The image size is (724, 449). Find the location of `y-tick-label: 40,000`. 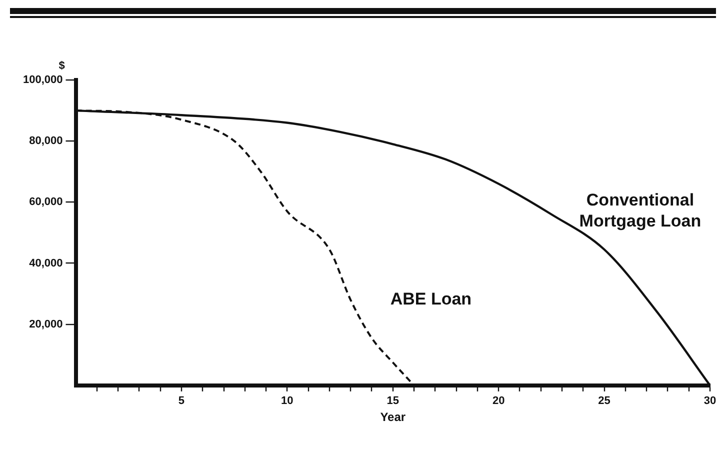

y-tick-label: 40,000 is located at coordinates (46, 263).